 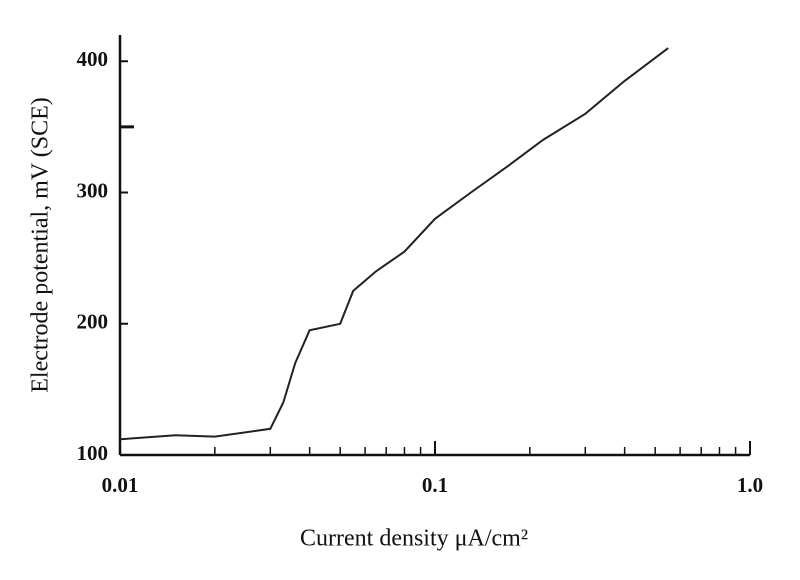 I want to click on y-tick-label: 100, so click(x=93, y=453).